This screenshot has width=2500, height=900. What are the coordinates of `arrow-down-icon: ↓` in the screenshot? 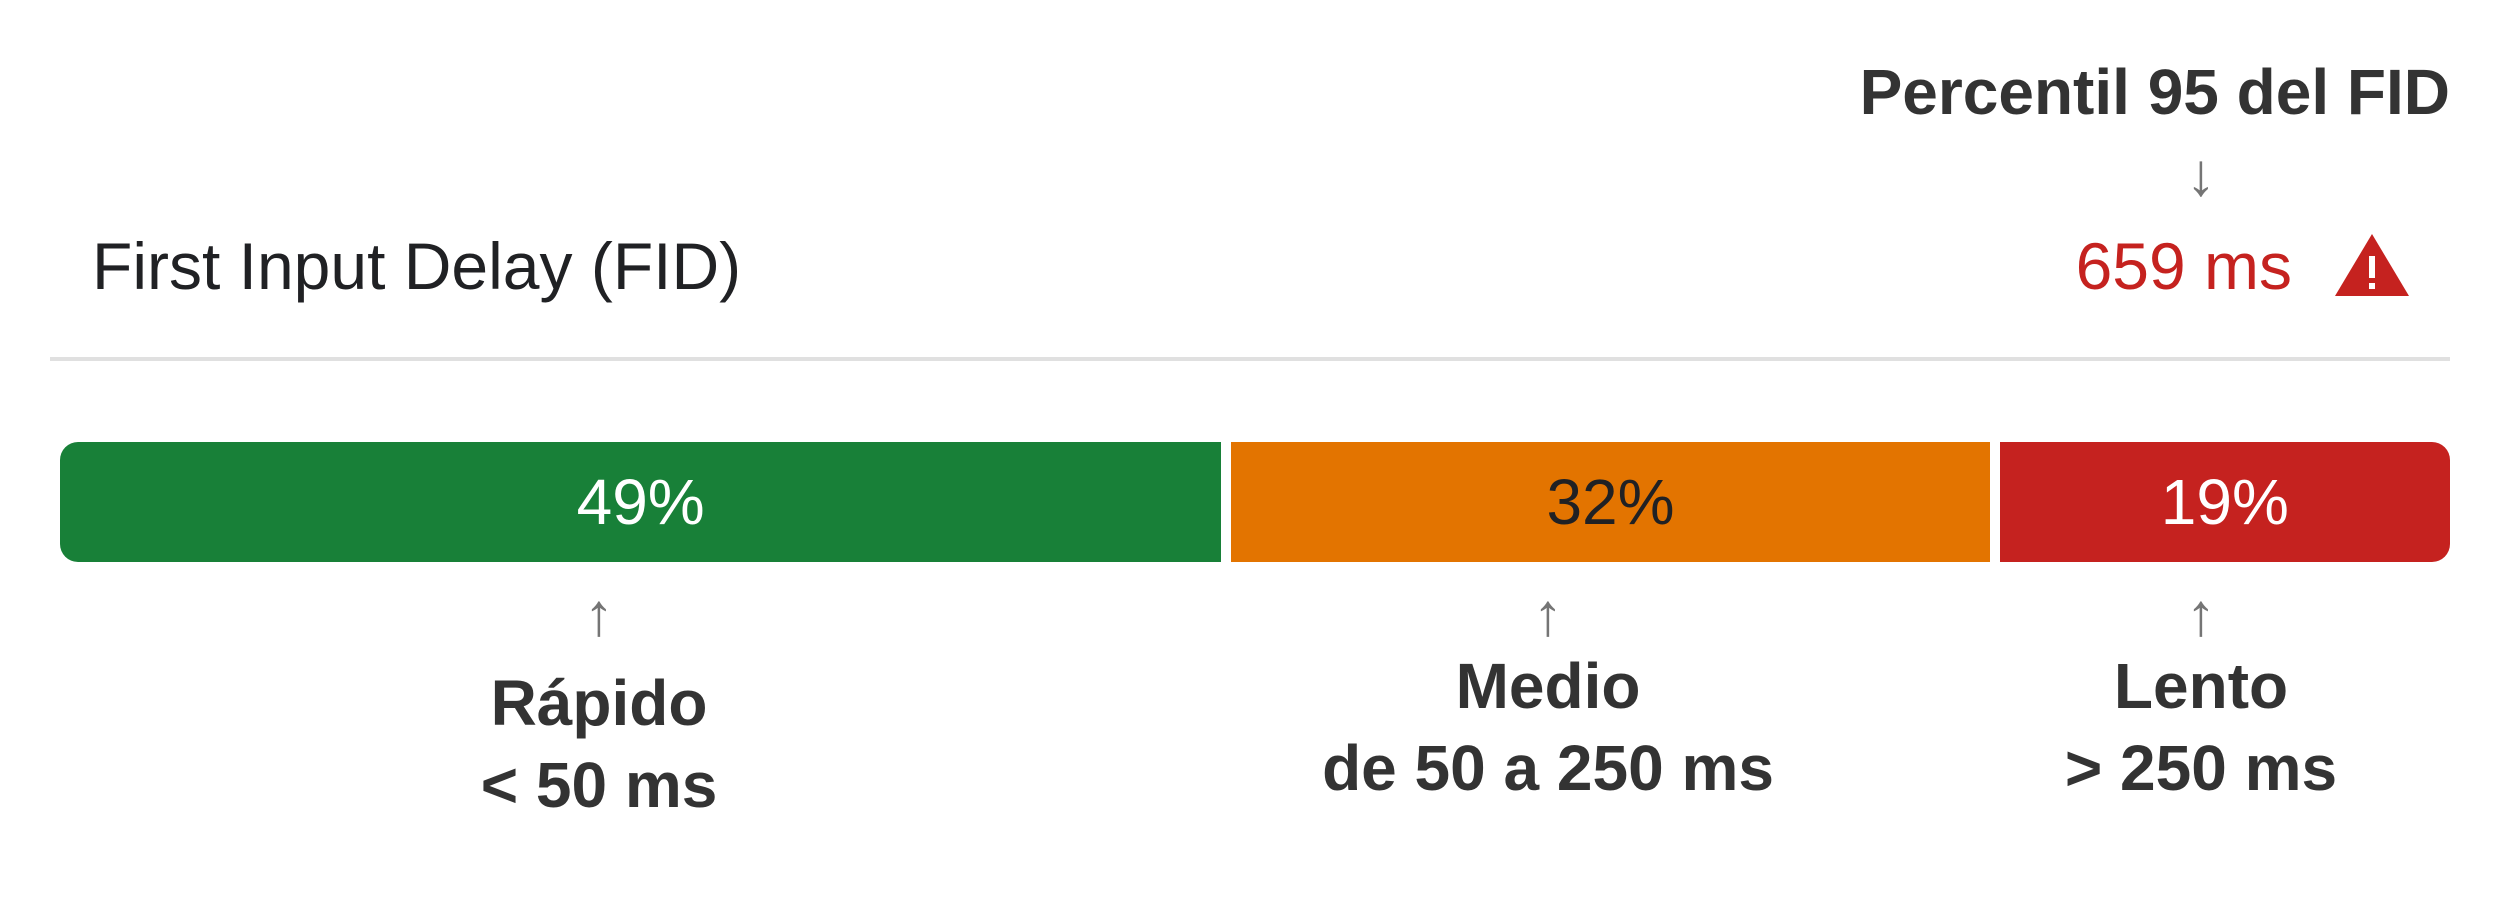 It's located at (2201, 174).